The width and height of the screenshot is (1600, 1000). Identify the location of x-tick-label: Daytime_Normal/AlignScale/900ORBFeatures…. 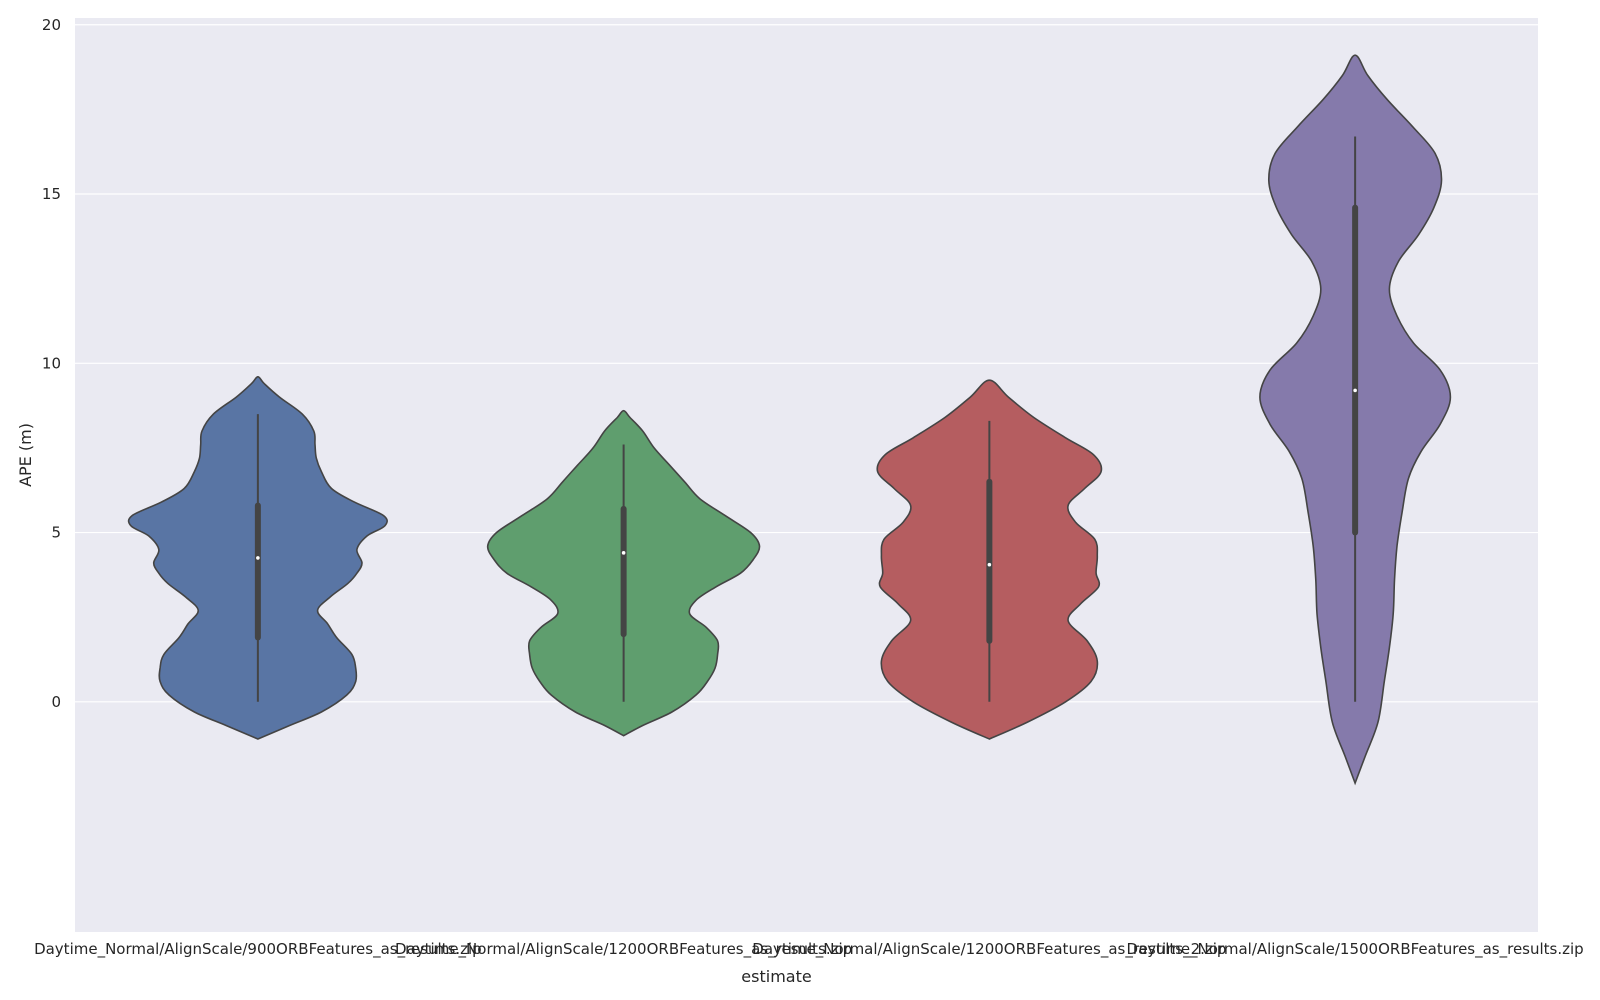
(258, 949).